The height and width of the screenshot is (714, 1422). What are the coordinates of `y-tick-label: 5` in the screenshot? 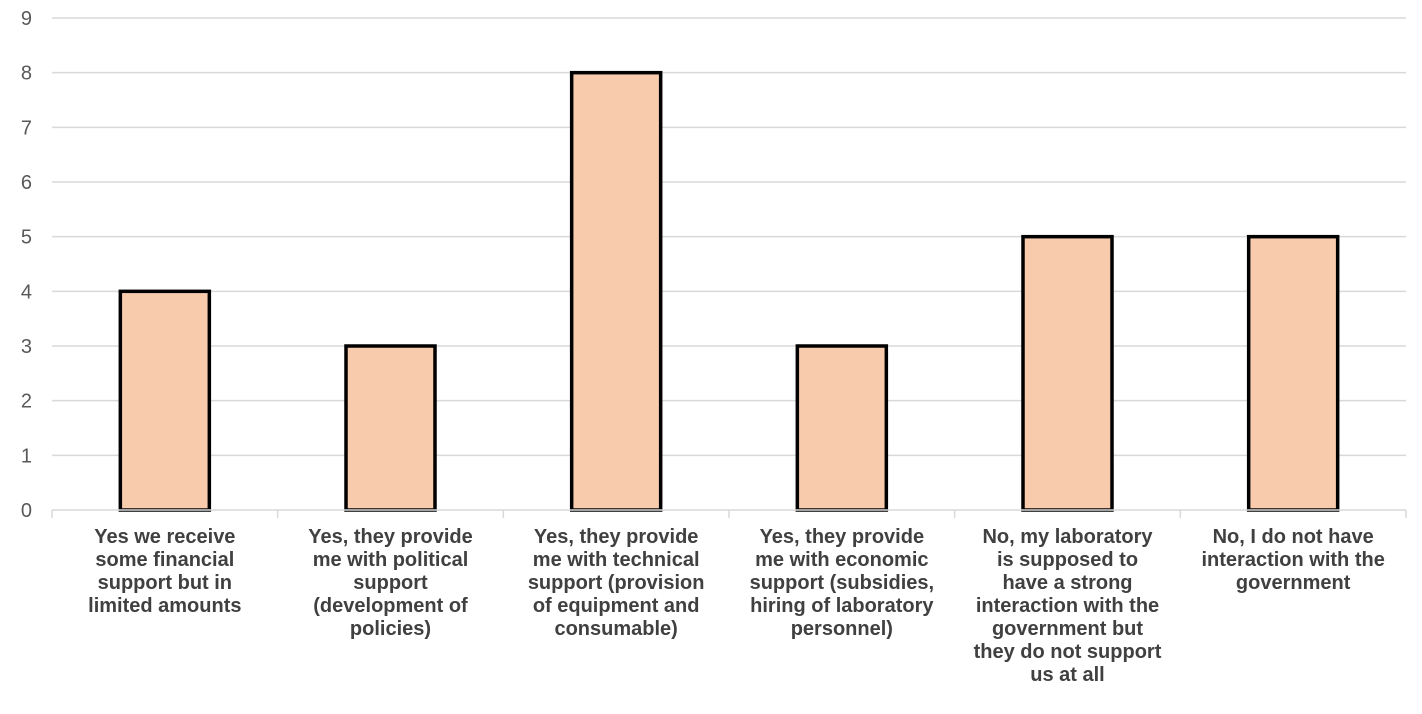 It's located at (26, 238).